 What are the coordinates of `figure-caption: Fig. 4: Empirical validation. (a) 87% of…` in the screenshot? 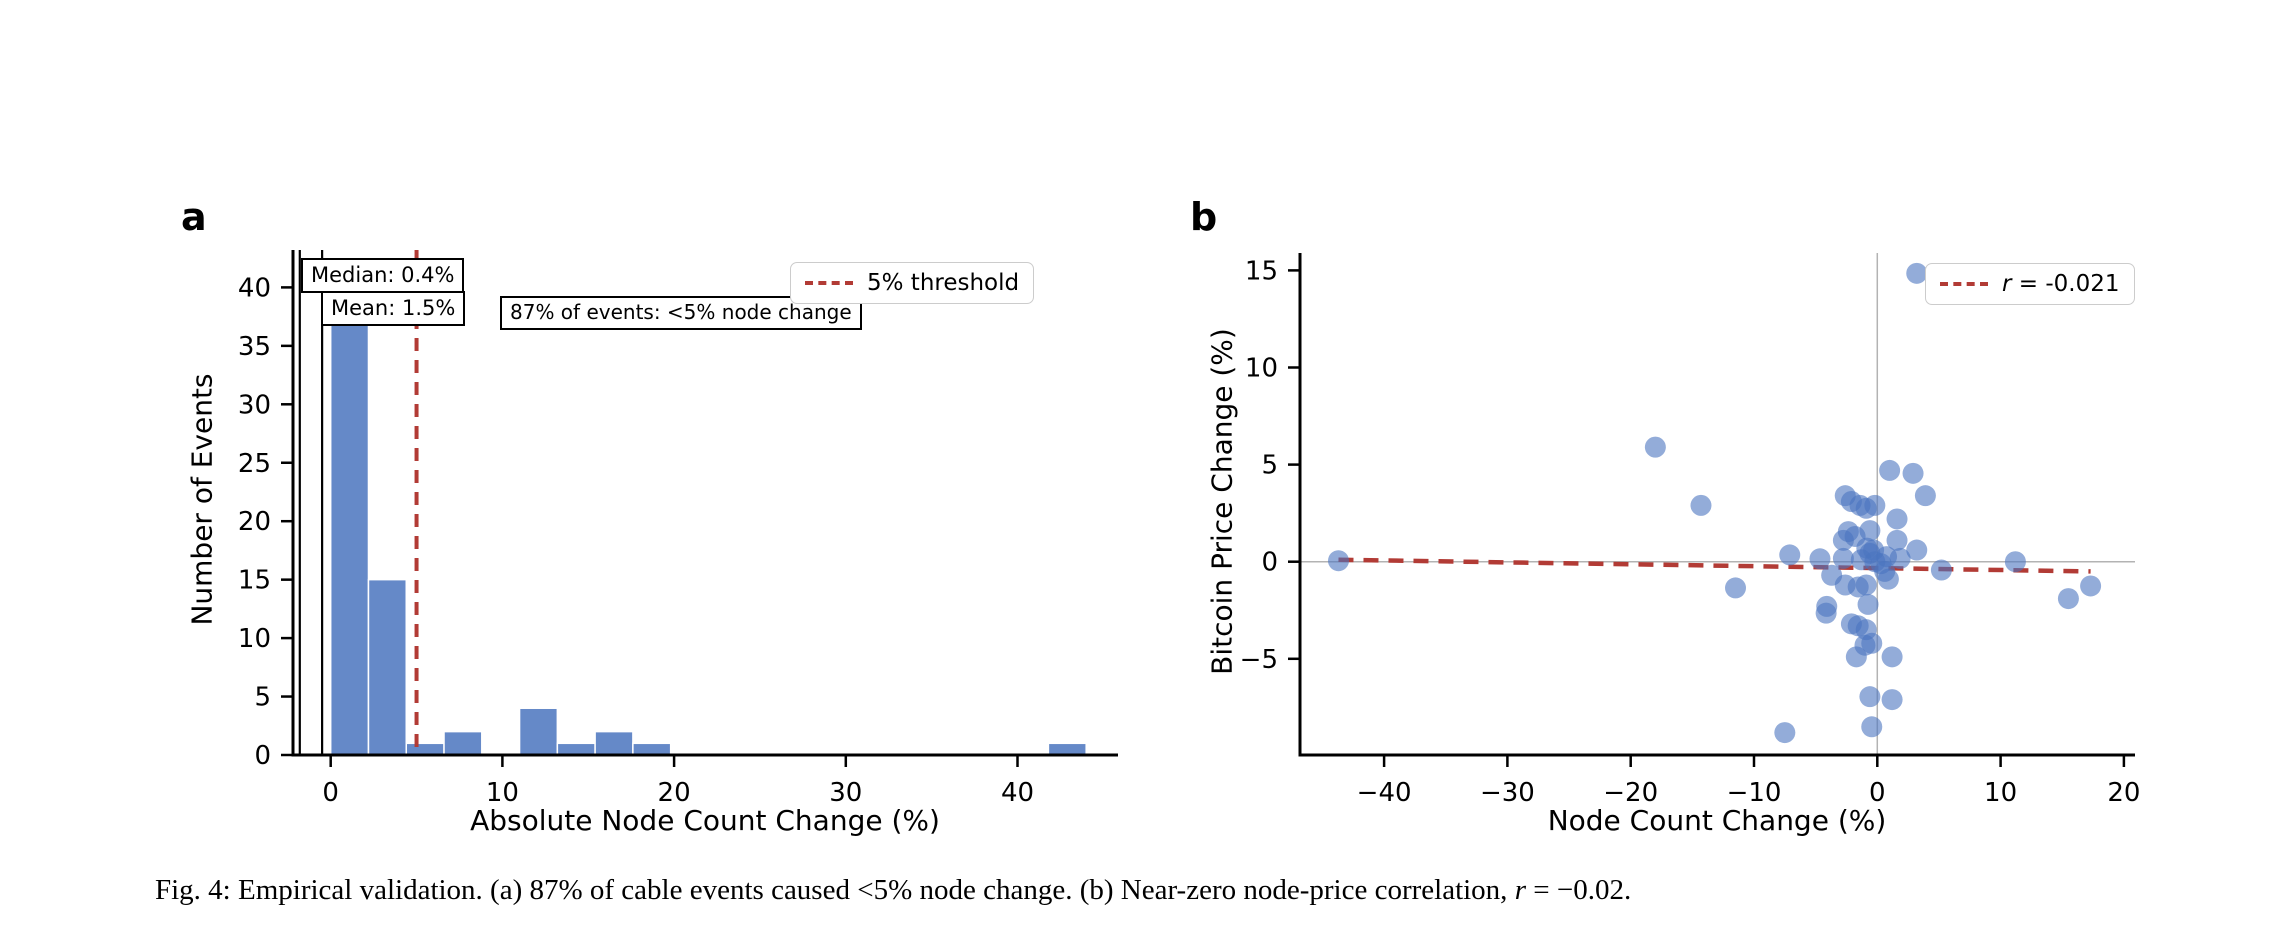 It's located at (893, 890).